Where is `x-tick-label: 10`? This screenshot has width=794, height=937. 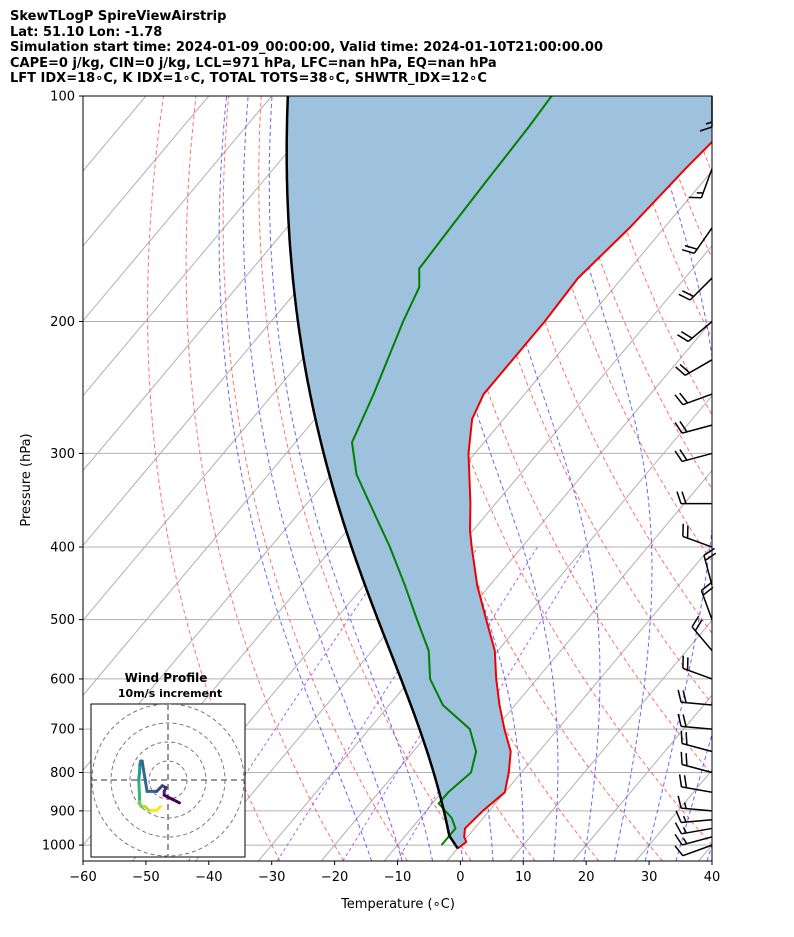 x-tick-label: 10 is located at coordinates (523, 877).